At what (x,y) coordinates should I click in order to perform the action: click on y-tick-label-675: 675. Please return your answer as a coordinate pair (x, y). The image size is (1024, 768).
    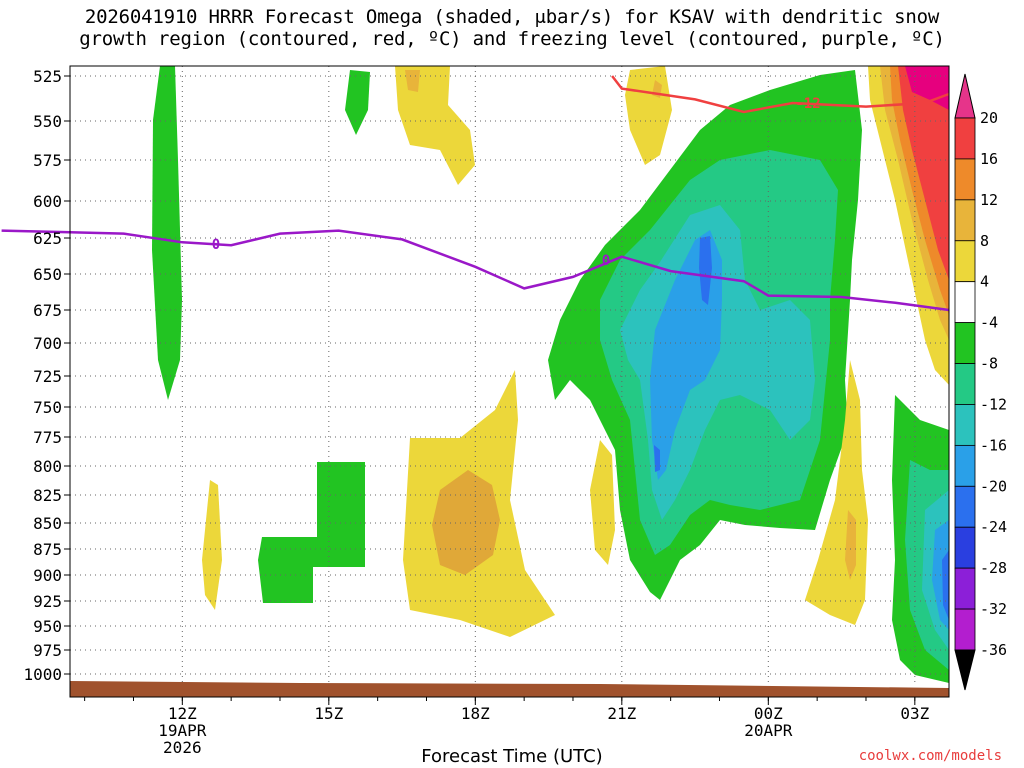
    Looking at the image, I should click on (47, 310).